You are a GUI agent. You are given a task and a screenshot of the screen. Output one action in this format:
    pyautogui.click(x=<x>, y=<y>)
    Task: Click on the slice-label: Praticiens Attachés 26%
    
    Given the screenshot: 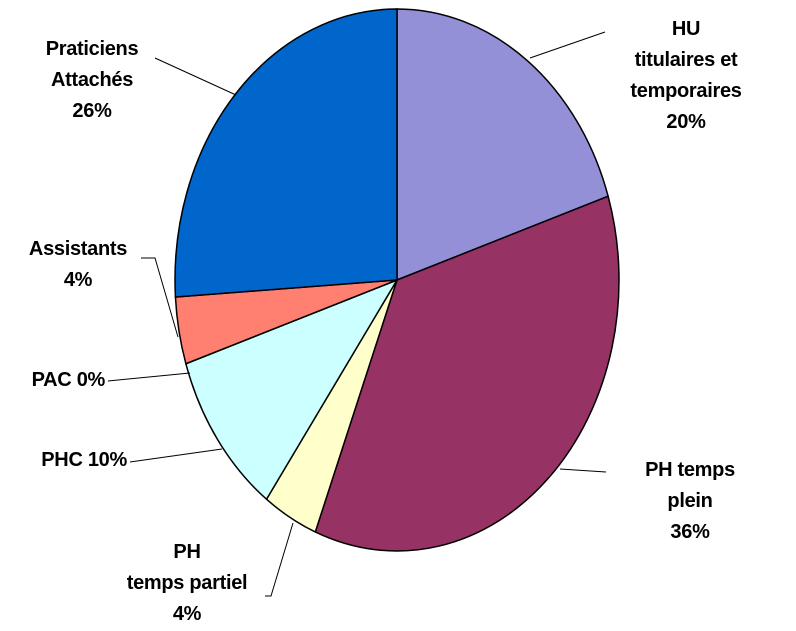 What is the action you would take?
    pyautogui.click(x=92, y=80)
    